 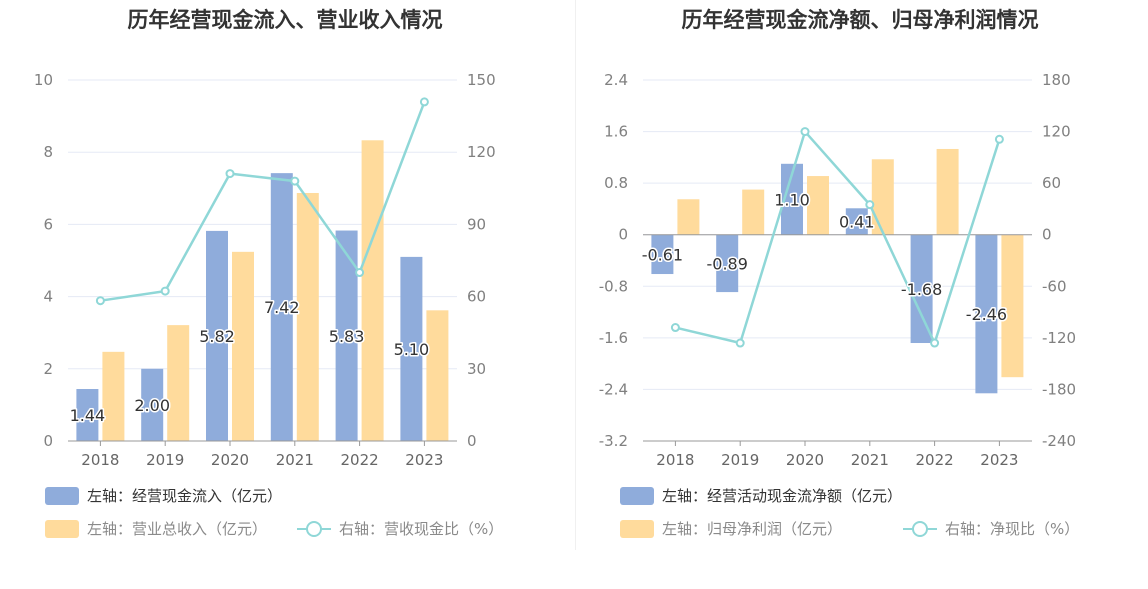 I want to click on right-axis-tick-label: -120, so click(x=1059, y=338).